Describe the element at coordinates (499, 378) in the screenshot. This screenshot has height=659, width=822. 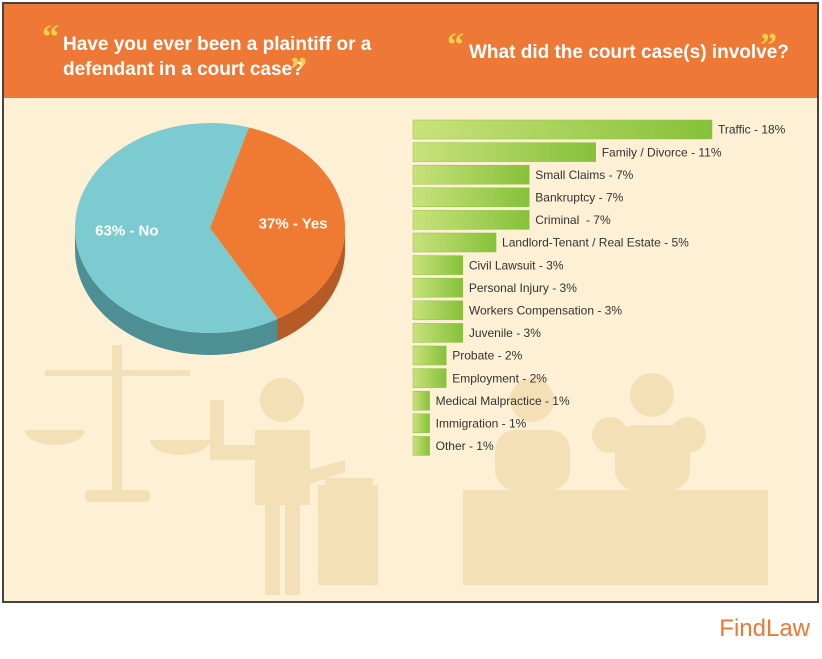
I see `bar-label: Employment - 2%` at that location.